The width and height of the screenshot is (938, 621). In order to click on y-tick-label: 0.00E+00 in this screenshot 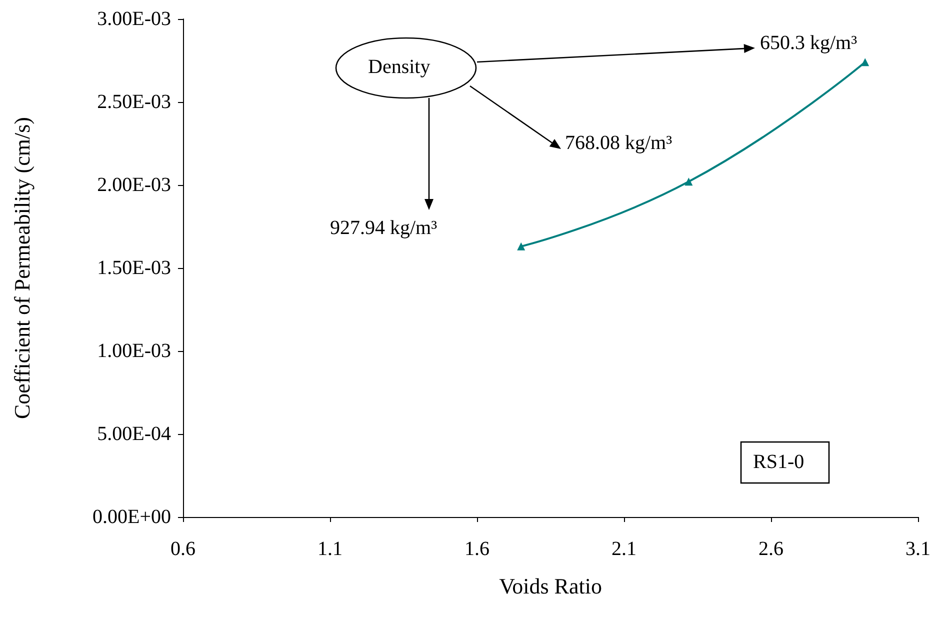, I will do `click(131, 517)`.